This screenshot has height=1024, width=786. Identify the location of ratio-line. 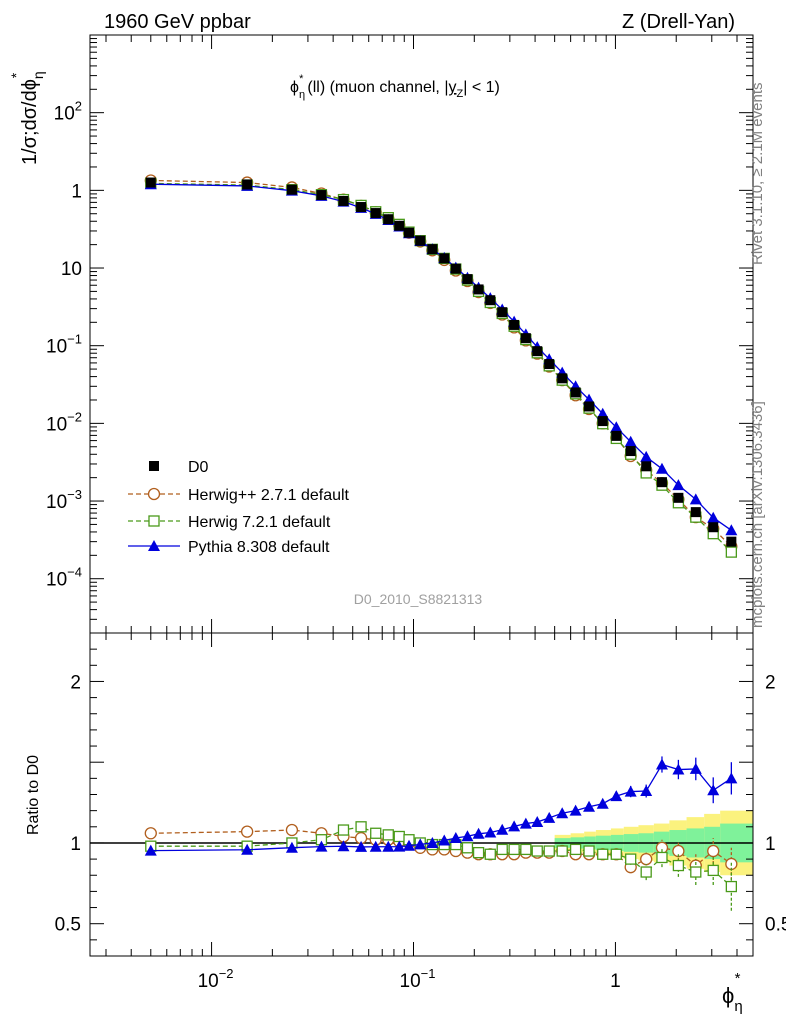
(441, 857).